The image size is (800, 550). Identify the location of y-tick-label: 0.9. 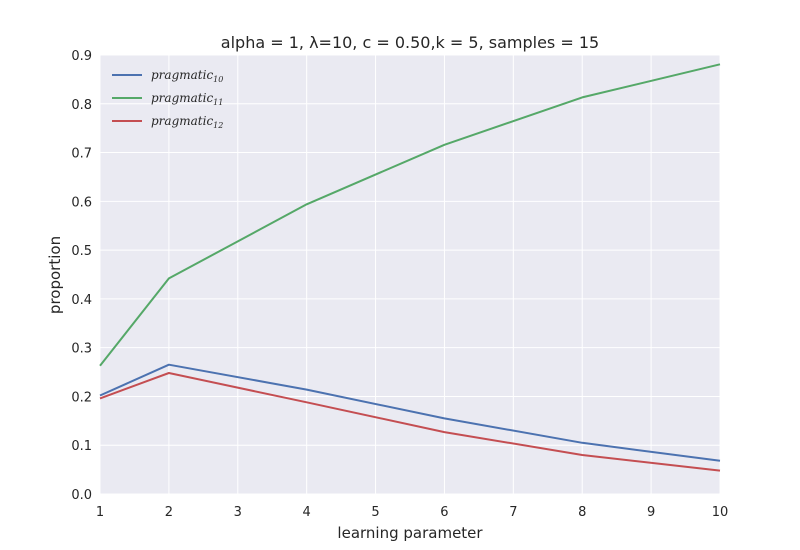
(81, 56).